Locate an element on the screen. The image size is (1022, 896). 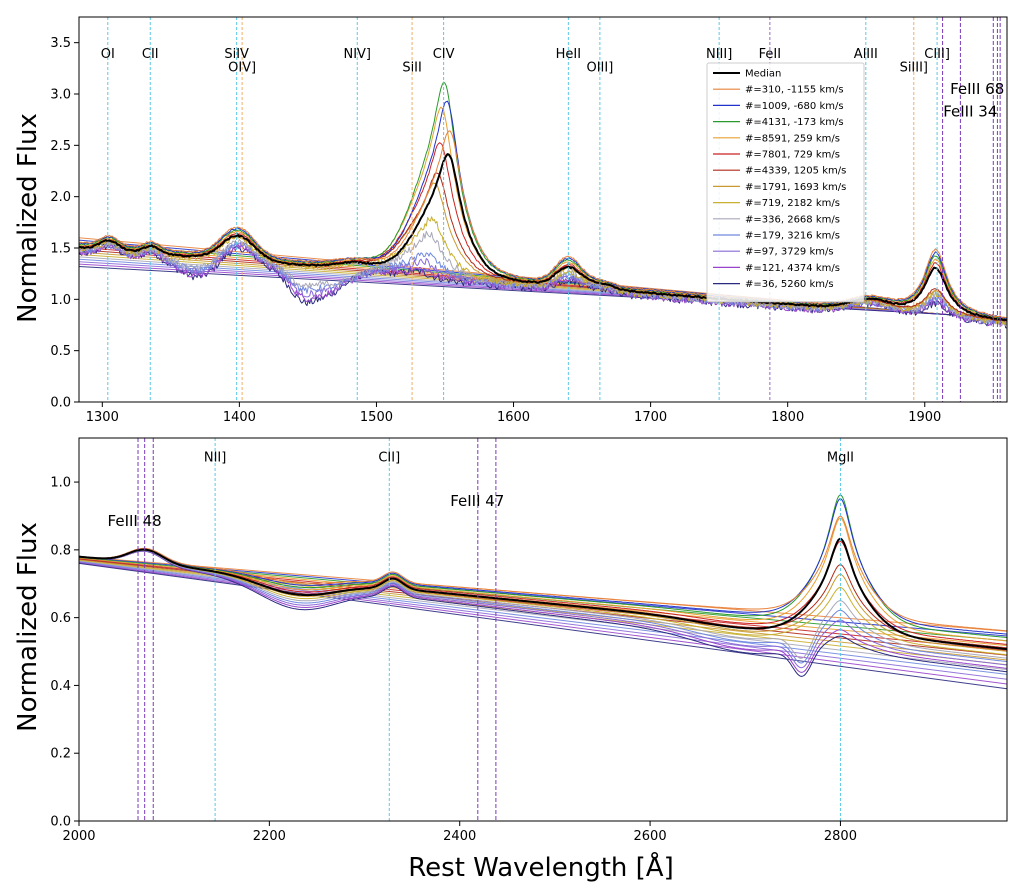
top-ytick-label-7: 3.5 is located at coordinates (60, 43).